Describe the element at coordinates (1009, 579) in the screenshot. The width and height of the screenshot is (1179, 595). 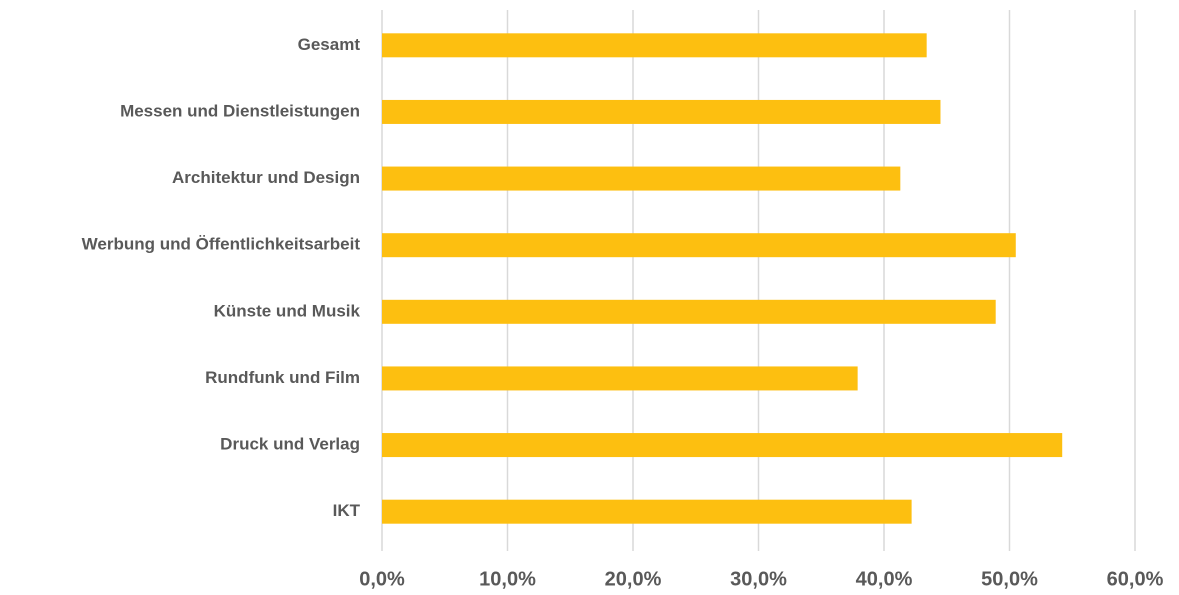
I see `x-tick-label: 50,0%` at that location.